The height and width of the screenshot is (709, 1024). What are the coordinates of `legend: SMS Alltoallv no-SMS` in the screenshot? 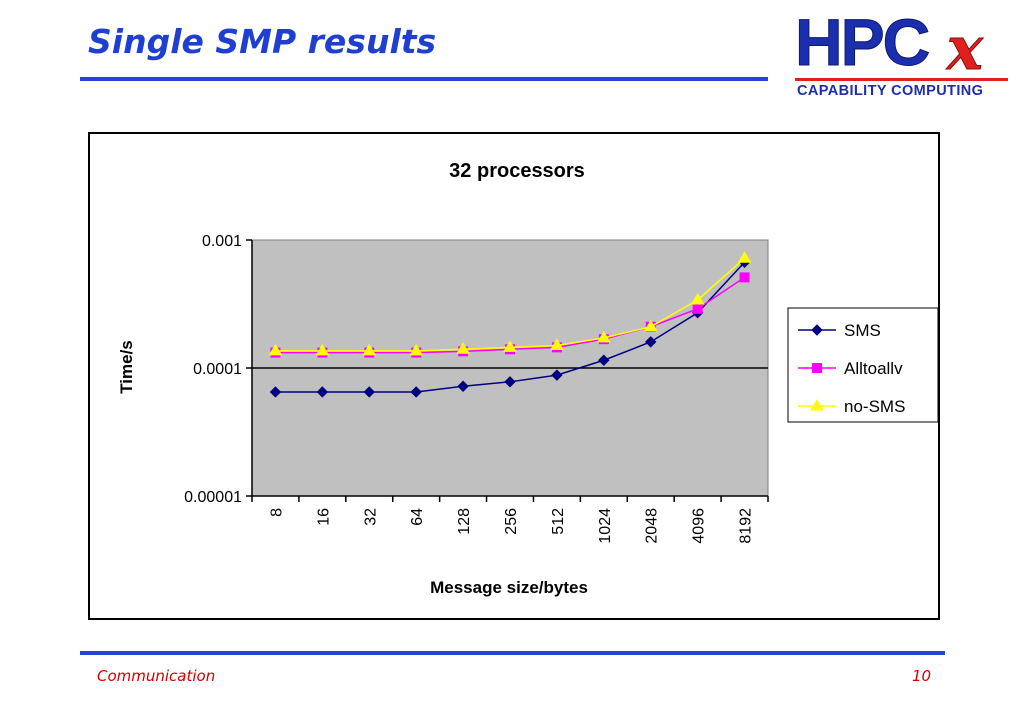 It's located at (862, 365).